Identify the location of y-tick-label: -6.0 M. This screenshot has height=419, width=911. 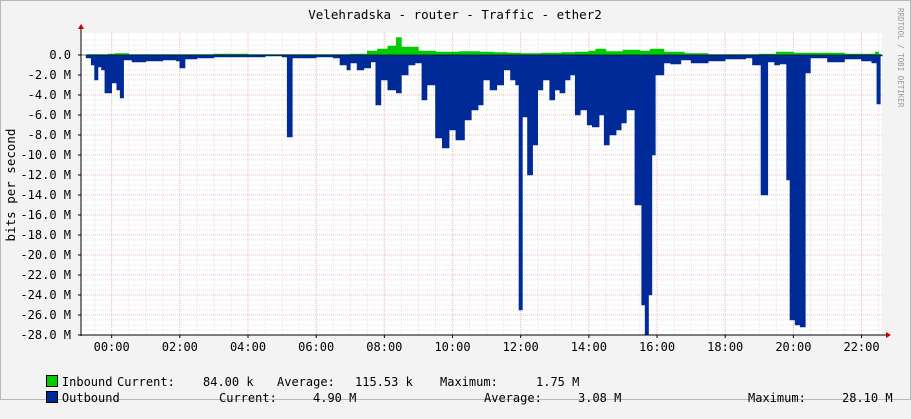
(49, 115).